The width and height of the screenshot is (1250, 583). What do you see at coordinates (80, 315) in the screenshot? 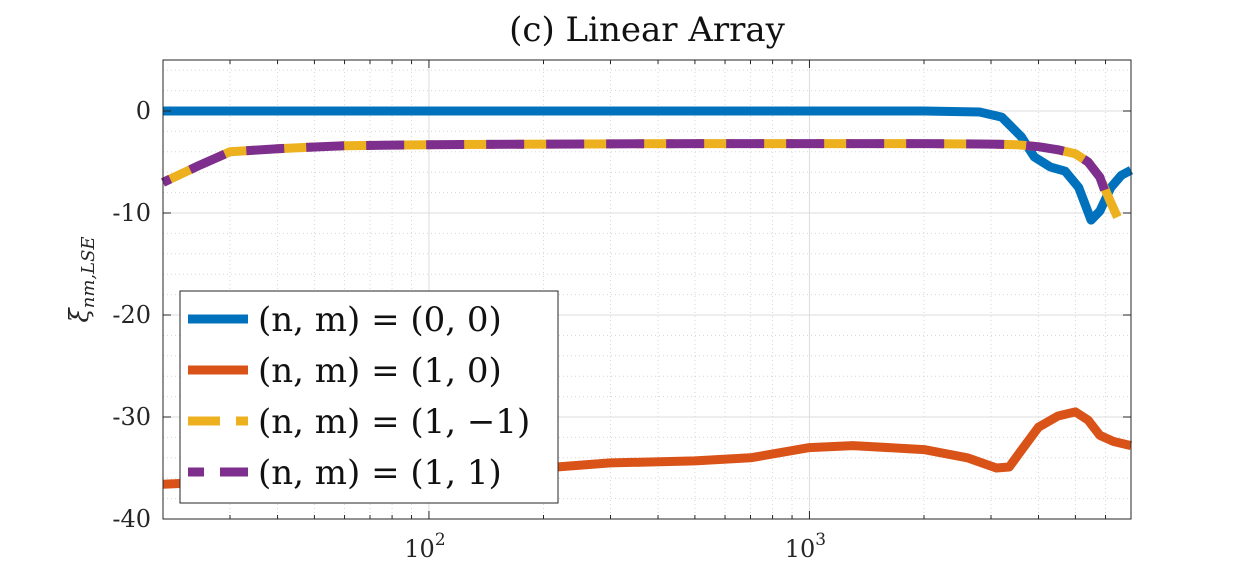
I see `y-axis-label-main: ξ` at bounding box center [80, 315].